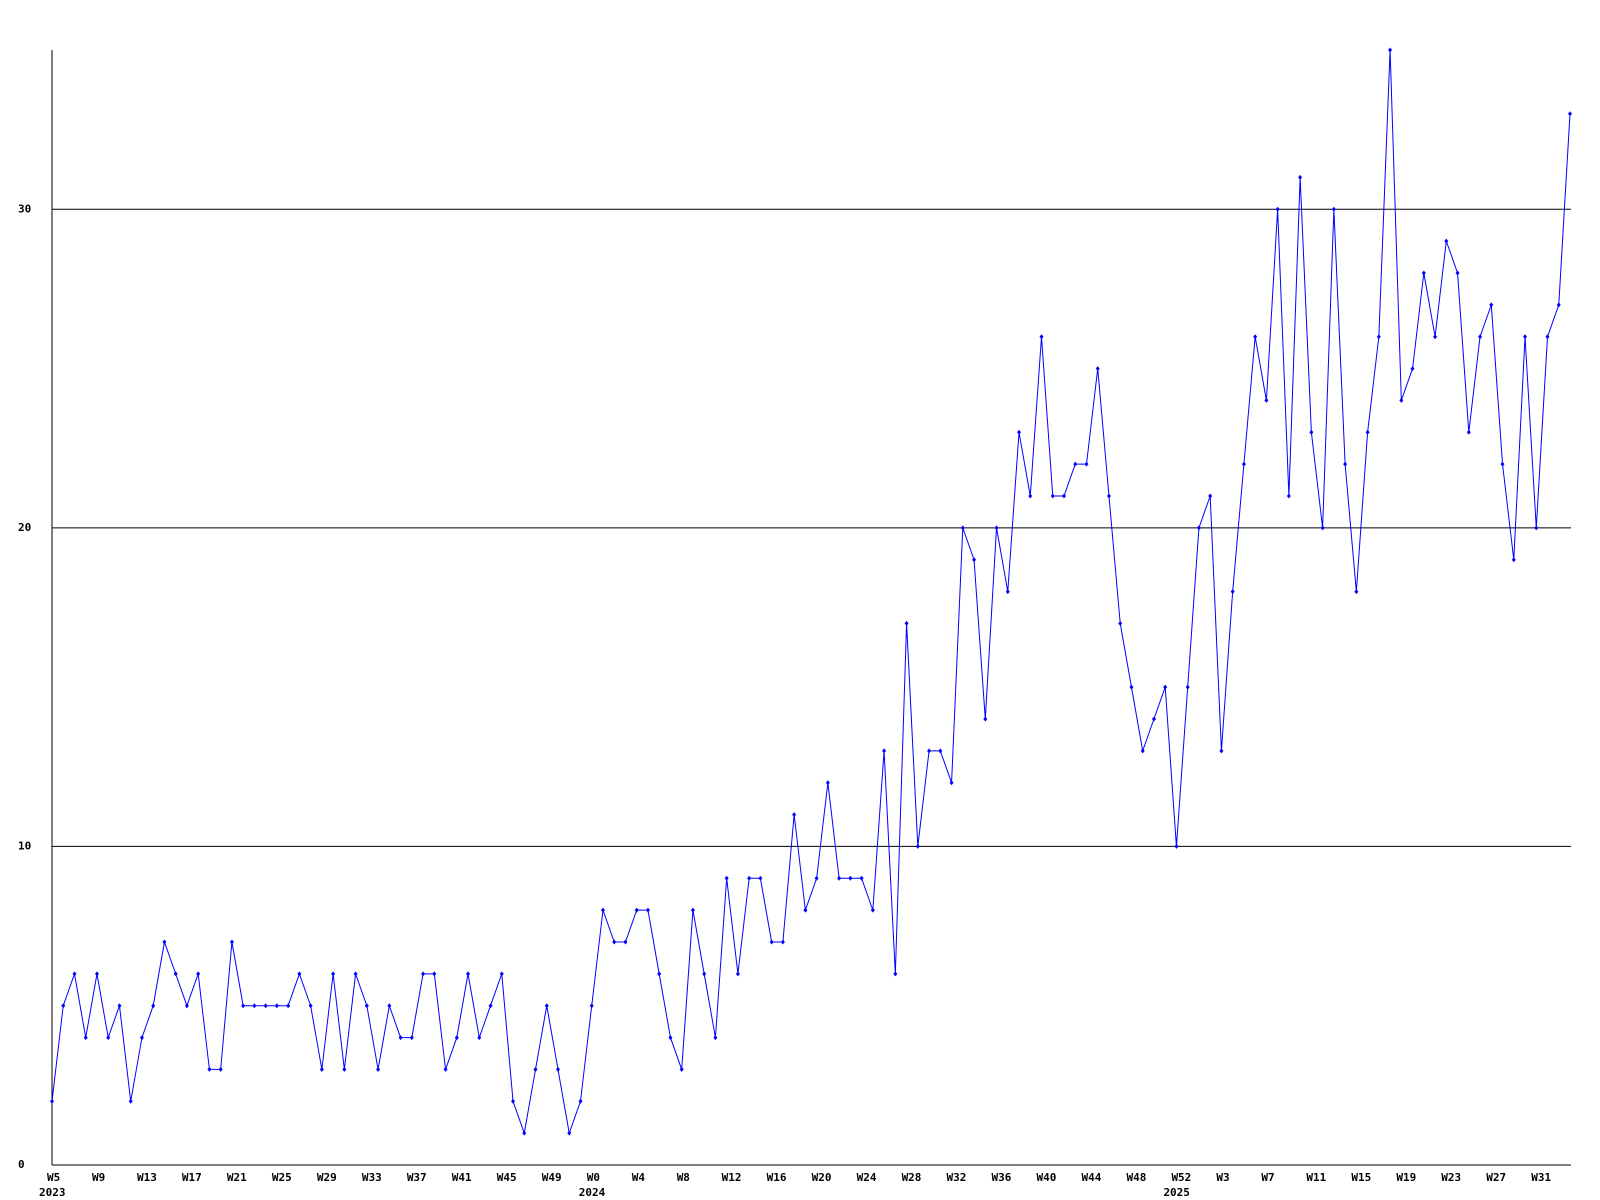  I want to click on year-label: 2025, so click(1176, 1192).